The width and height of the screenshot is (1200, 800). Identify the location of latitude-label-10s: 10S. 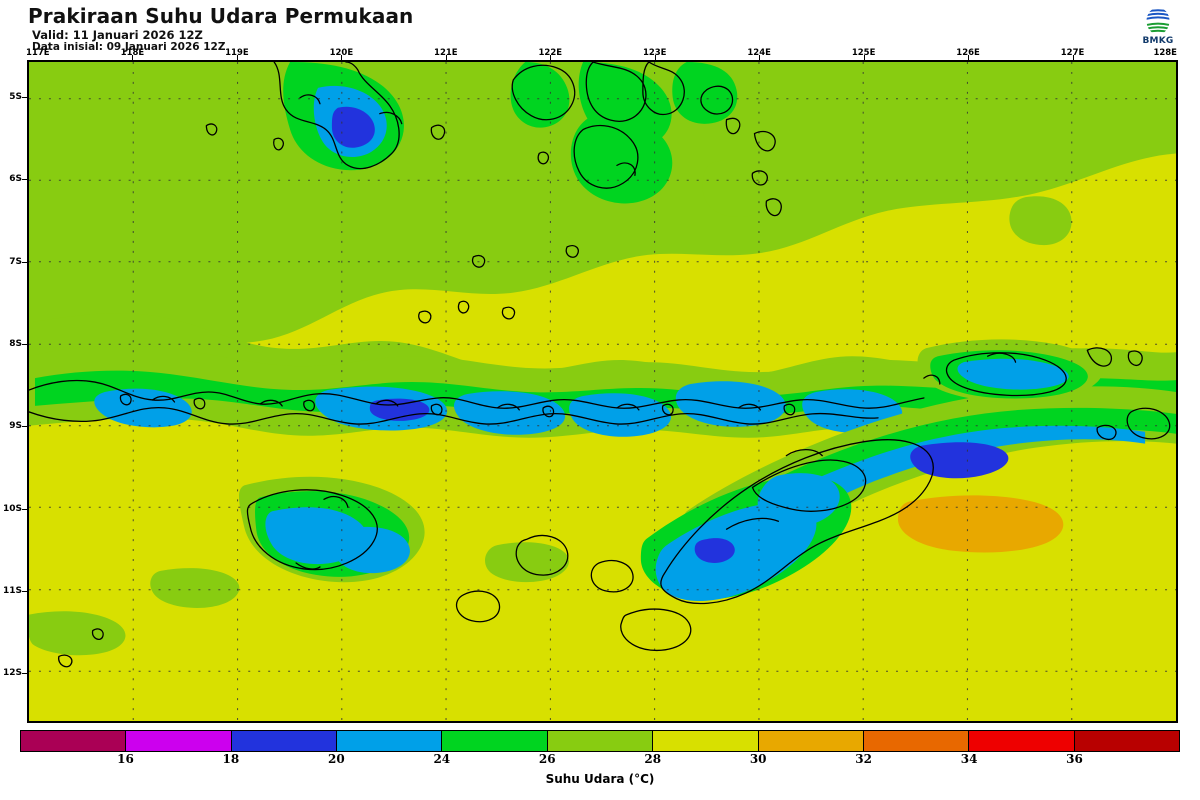
(12, 508).